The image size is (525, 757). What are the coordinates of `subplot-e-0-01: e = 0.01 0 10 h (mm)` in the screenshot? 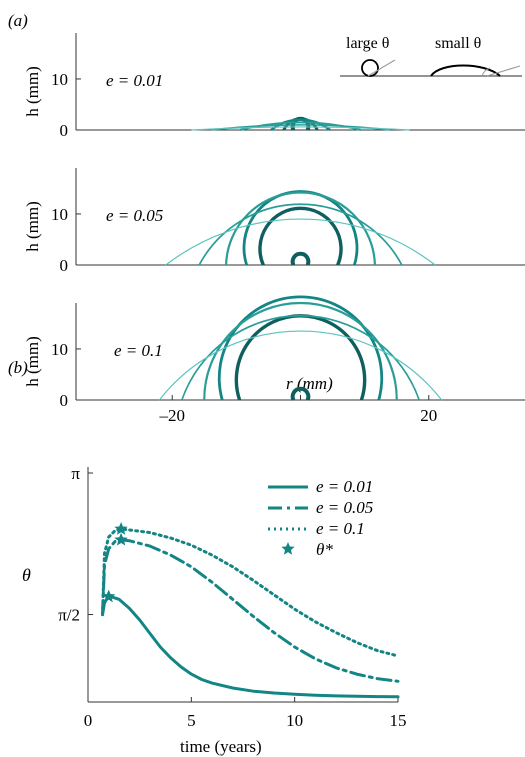 It's located at (274, 86).